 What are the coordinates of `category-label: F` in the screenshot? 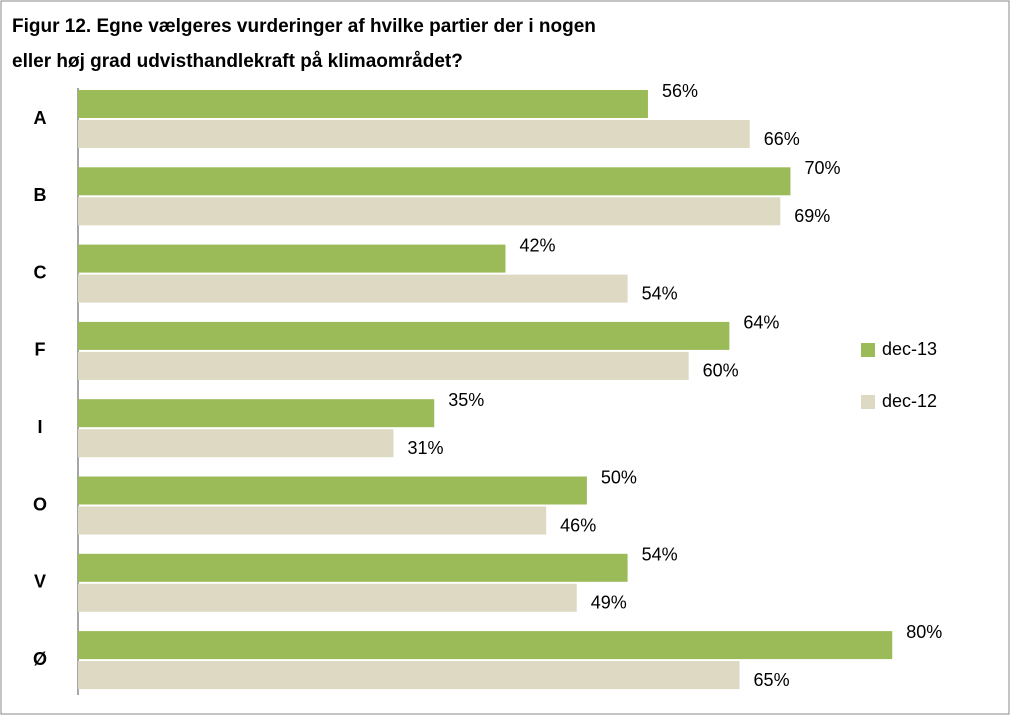 It's located at (40, 350).